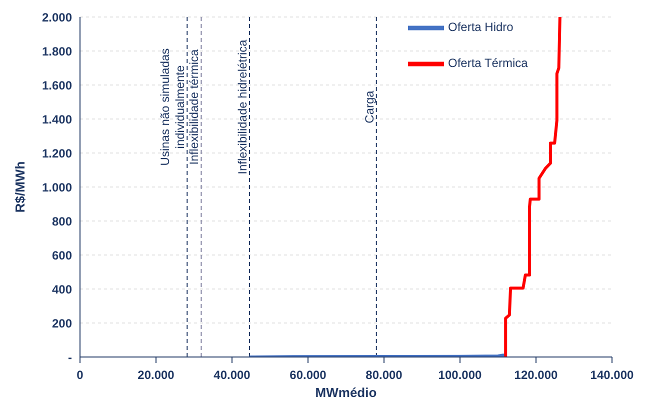 This screenshot has width=646, height=400. What do you see at coordinates (232, 375) in the screenshot?
I see `x-tick-label: 40.000` at bounding box center [232, 375].